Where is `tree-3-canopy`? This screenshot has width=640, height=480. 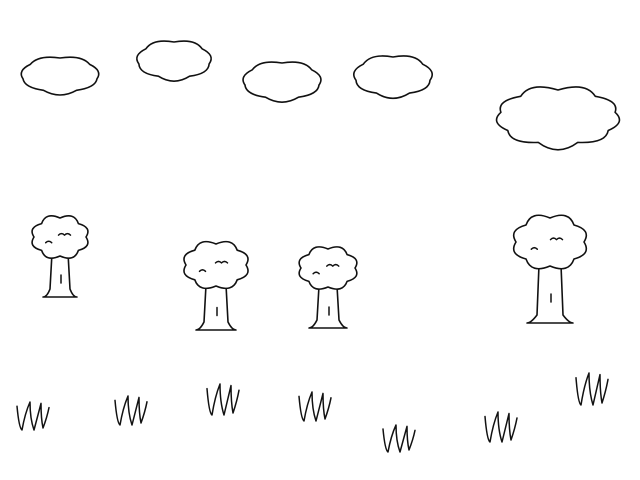 tree-3-canopy is located at coordinates (328, 268).